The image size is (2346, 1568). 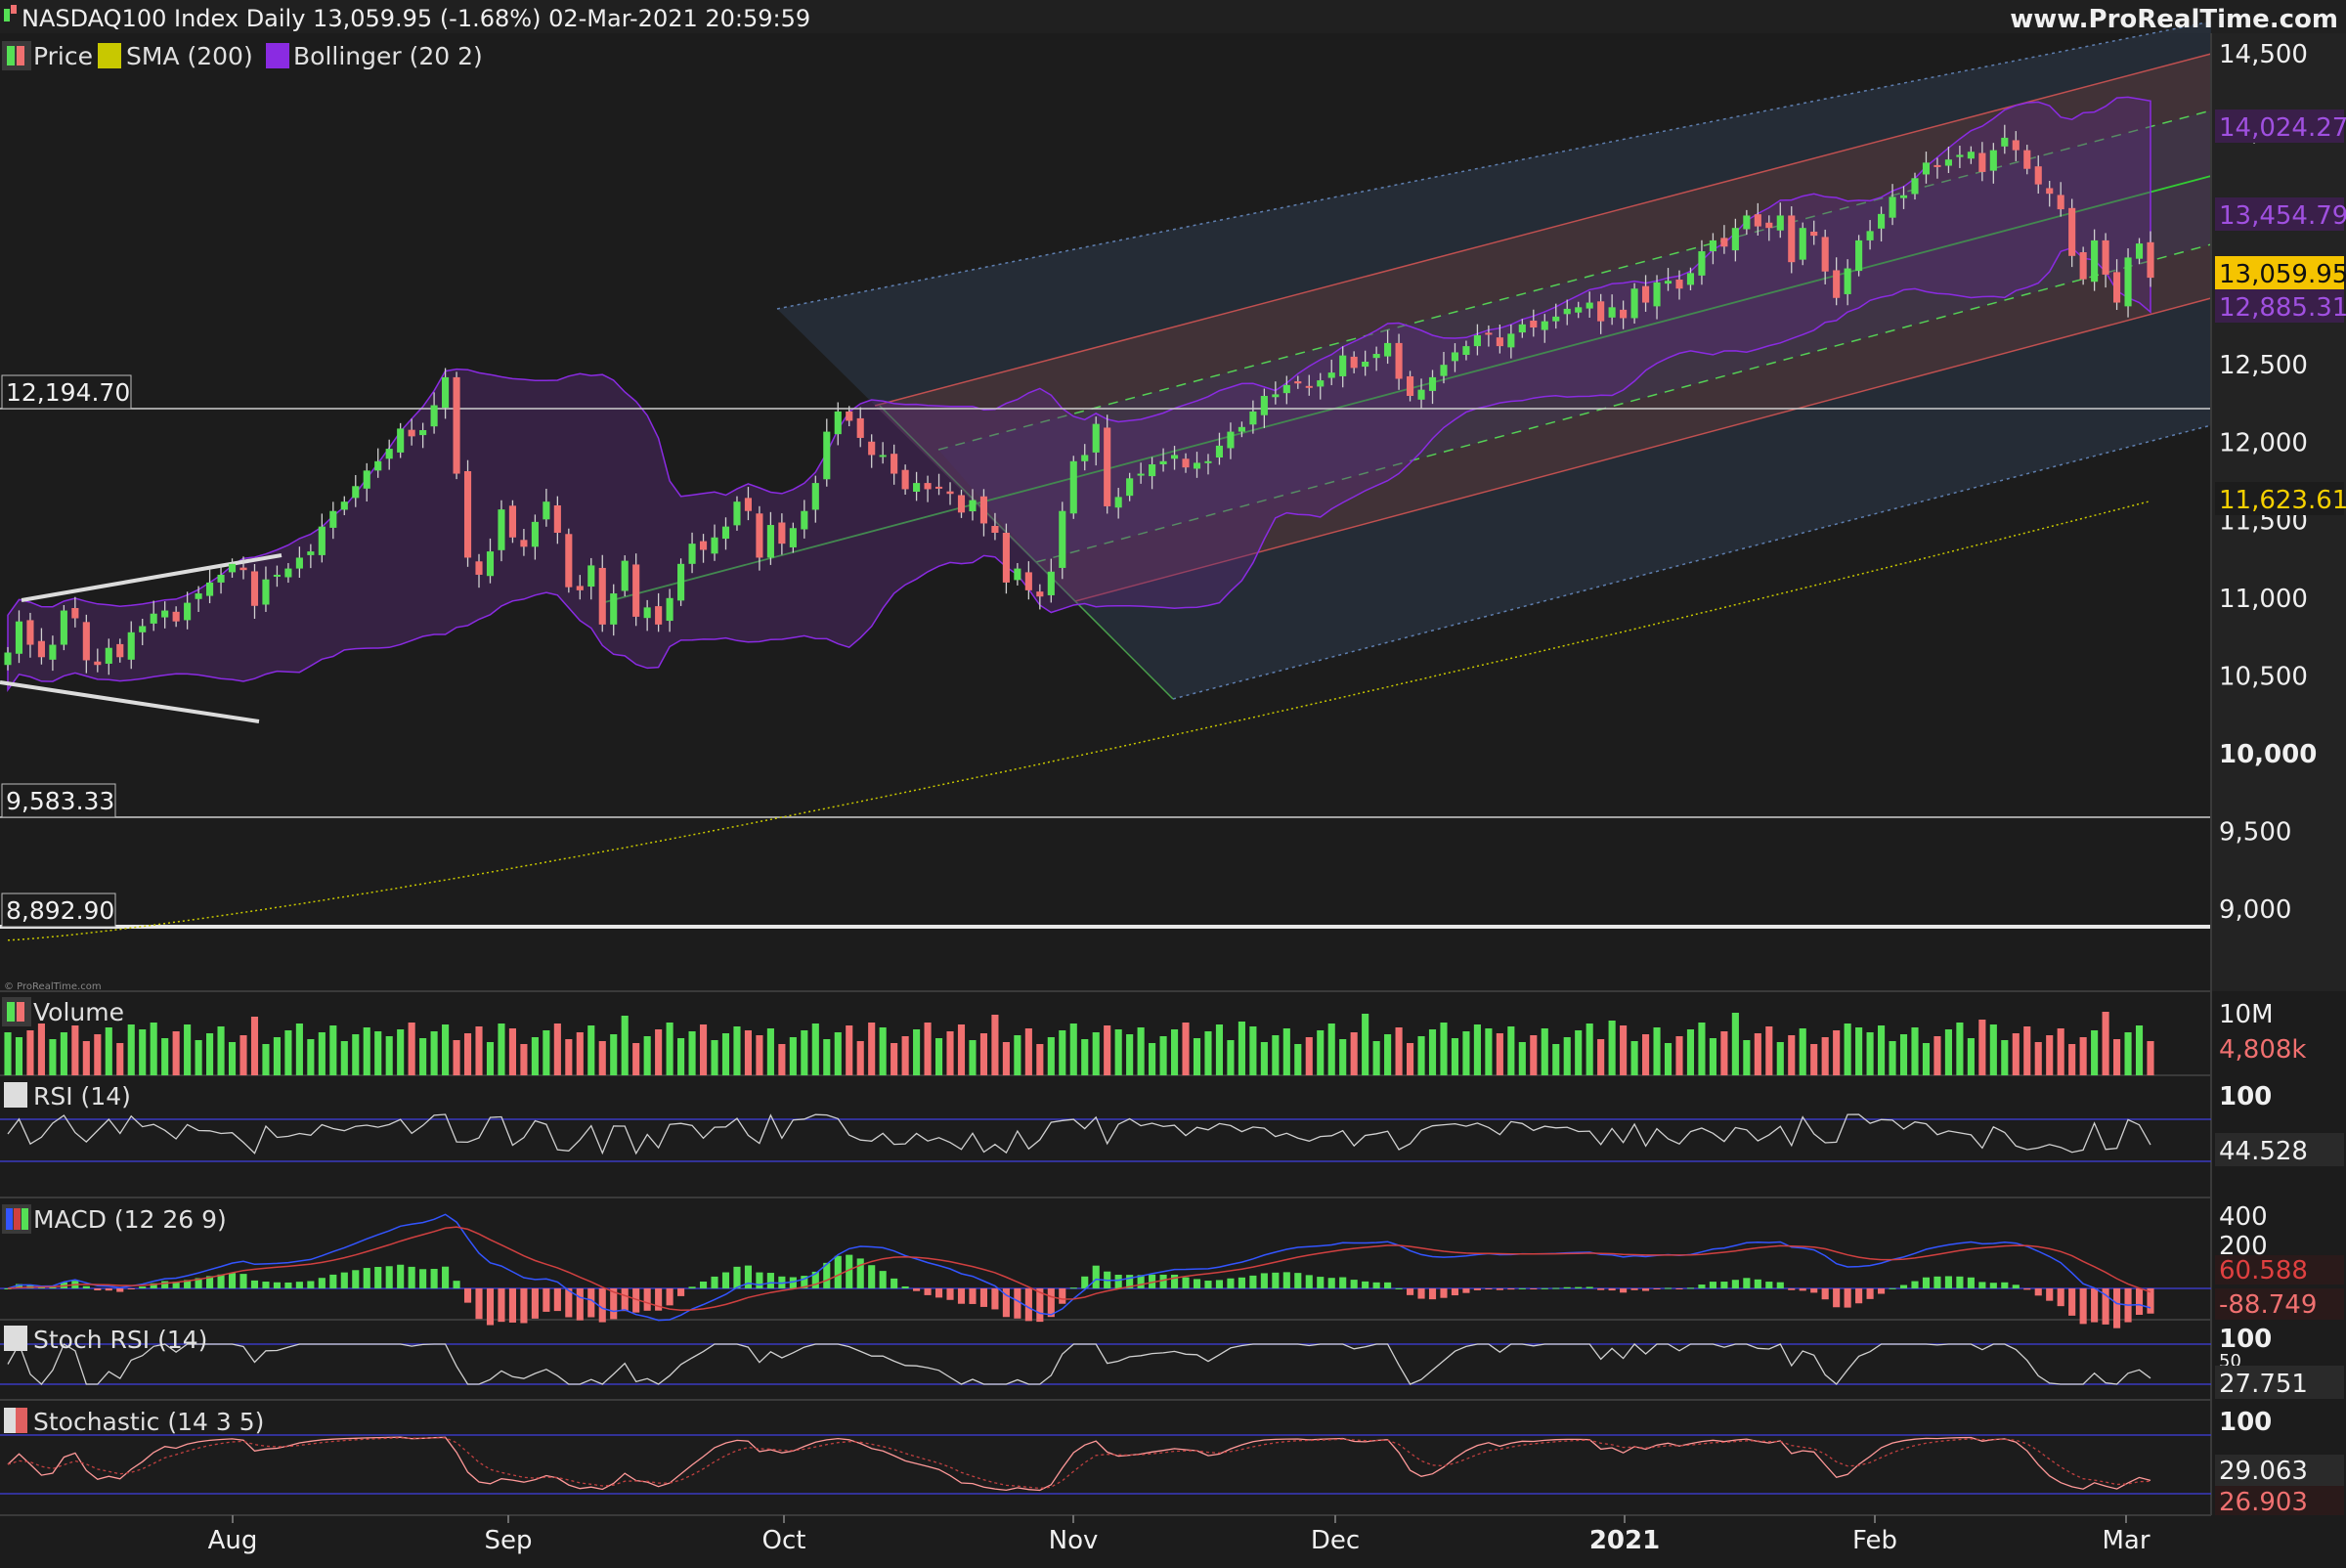 I want to click on price-tick-11000: 11,000, so click(x=2264, y=599).